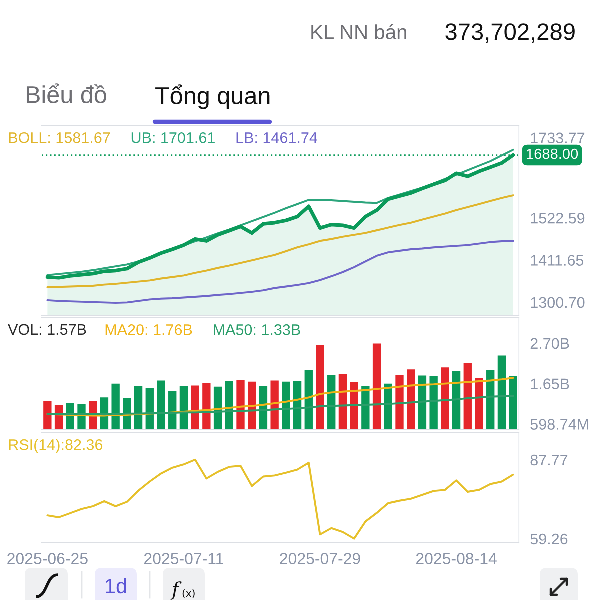 This screenshot has width=600, height=600. What do you see at coordinates (59, 138) in the screenshot?
I see `text: BOLL: 1581.67` at bounding box center [59, 138].